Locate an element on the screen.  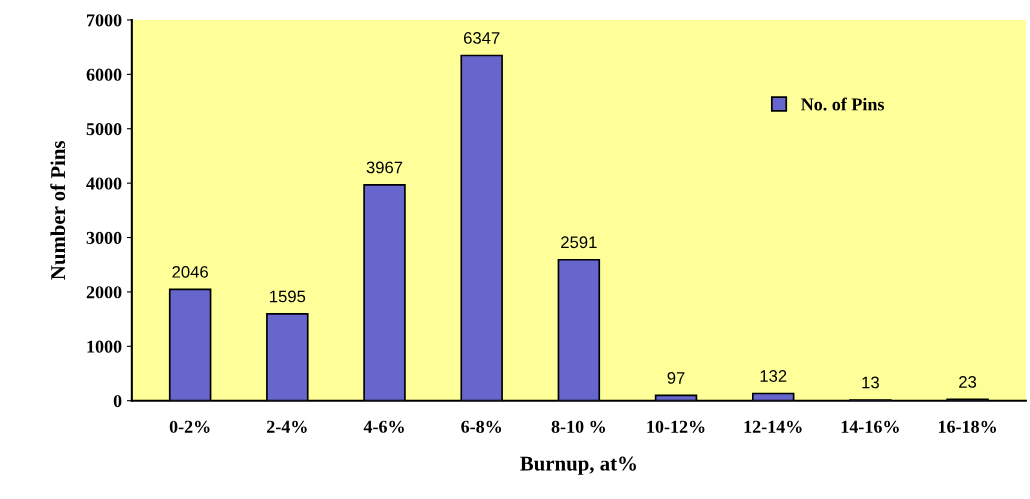
x-tick-label: 16-18% is located at coordinates (967, 426).